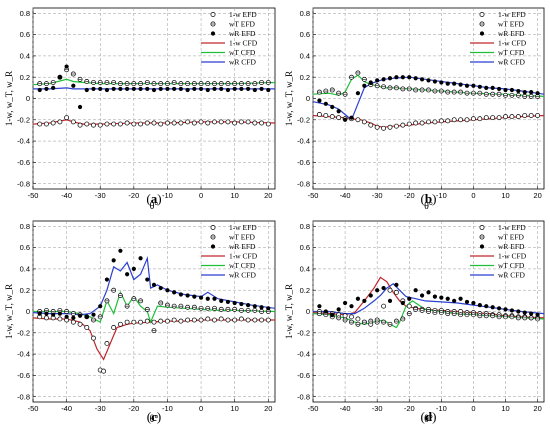 This screenshot has height=433, width=550. I want to click on panel-label: (c), so click(154, 416).